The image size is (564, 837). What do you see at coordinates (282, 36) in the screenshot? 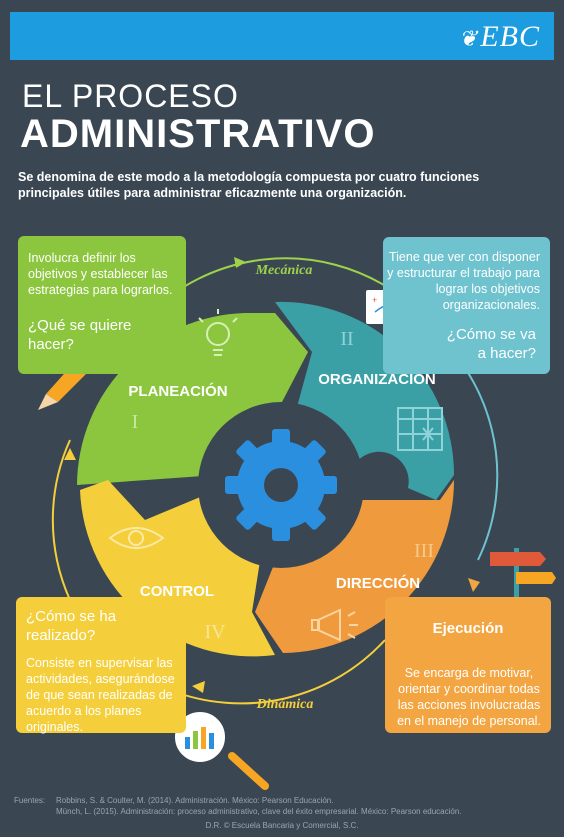
I see `header-bar: ❦EBC` at bounding box center [282, 36].